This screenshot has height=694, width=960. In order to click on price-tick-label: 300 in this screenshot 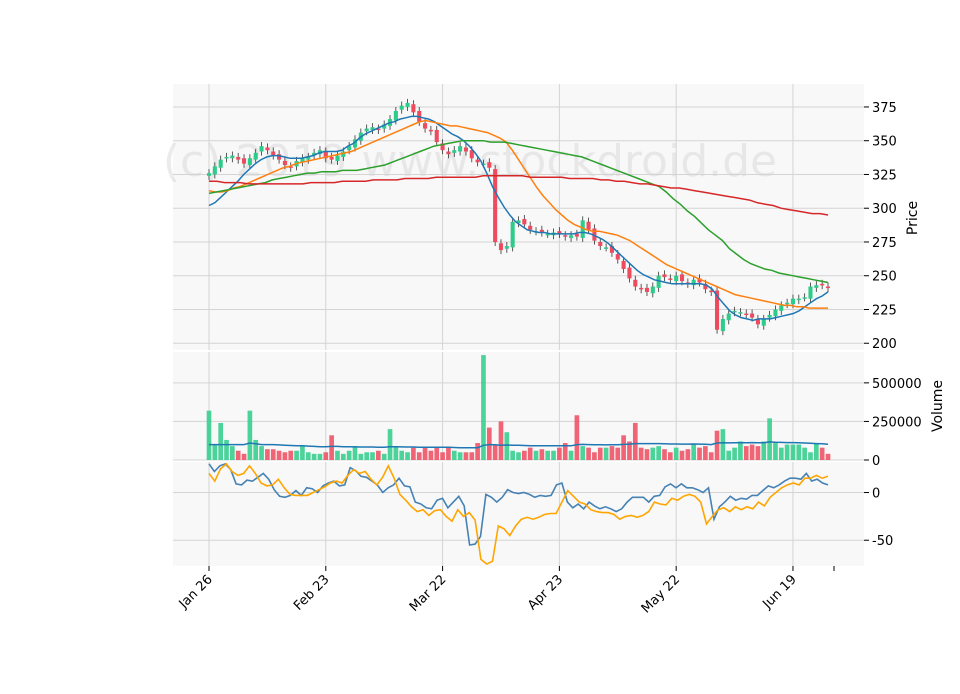, I will do `click(884, 209)`.